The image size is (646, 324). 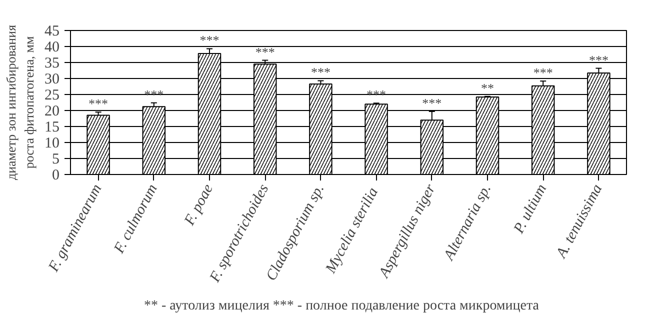 I want to click on y-axis-title: диаметр зон ингибирования роста фитопатогена, мм, so click(x=20, y=102).